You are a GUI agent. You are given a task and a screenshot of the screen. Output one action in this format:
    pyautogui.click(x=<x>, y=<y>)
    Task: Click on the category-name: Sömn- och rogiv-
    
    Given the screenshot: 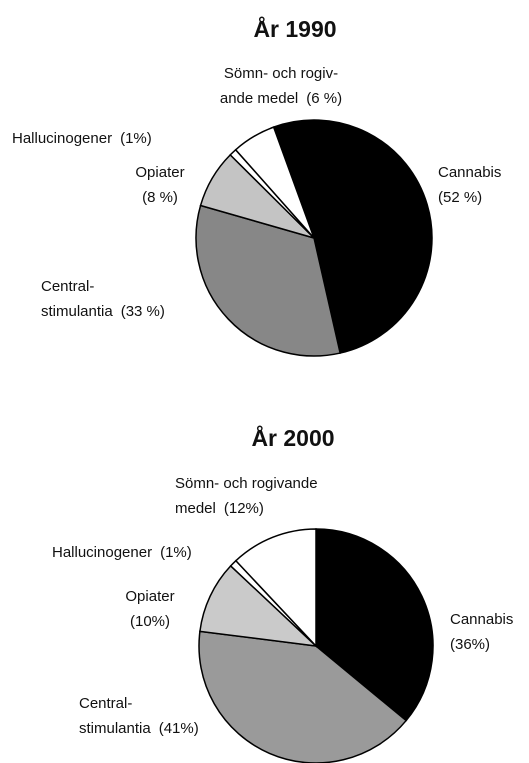 What is the action you would take?
    pyautogui.click(x=281, y=73)
    